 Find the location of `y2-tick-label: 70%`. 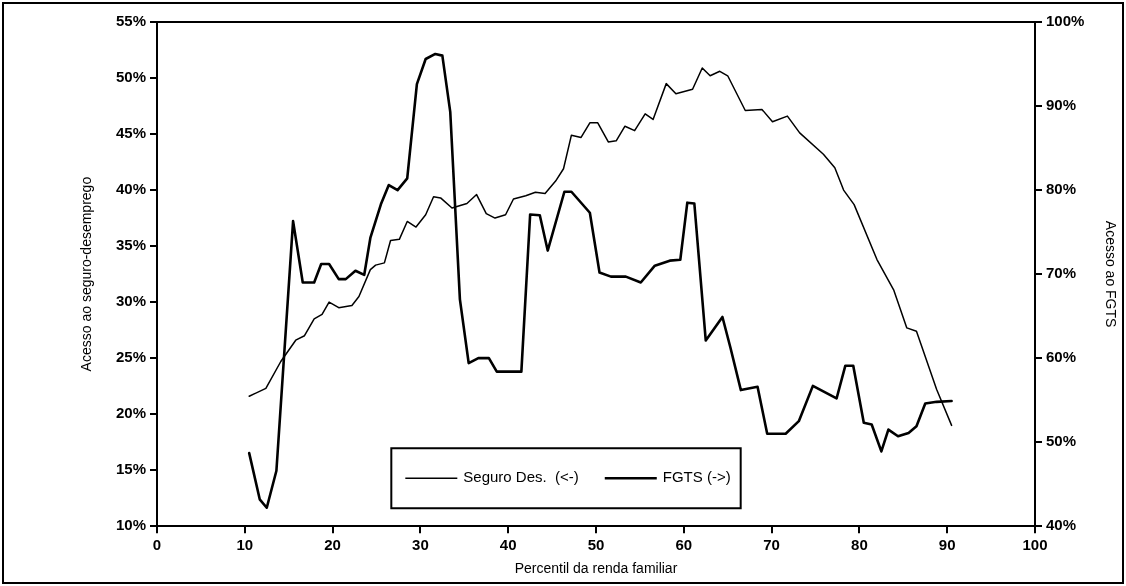

y2-tick-label: 70% is located at coordinates (1061, 273).